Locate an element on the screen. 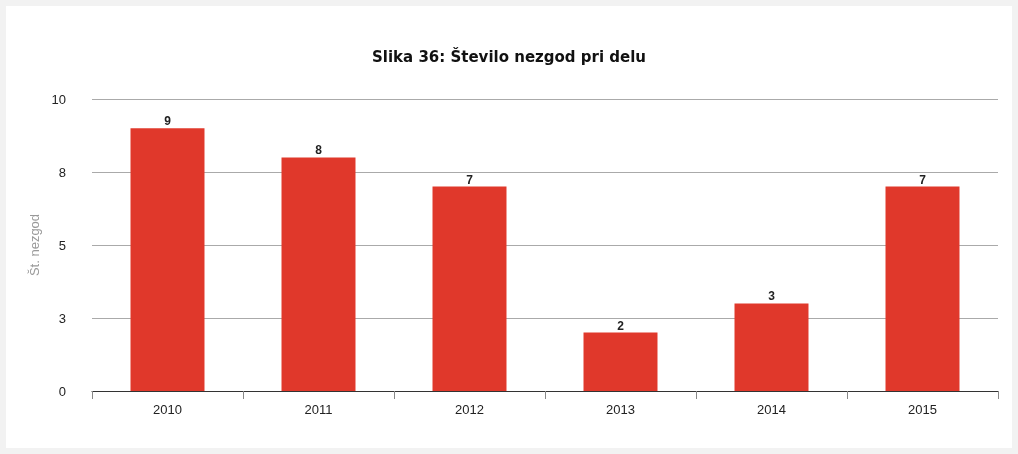  y-tick-label: 5 is located at coordinates (62, 245).